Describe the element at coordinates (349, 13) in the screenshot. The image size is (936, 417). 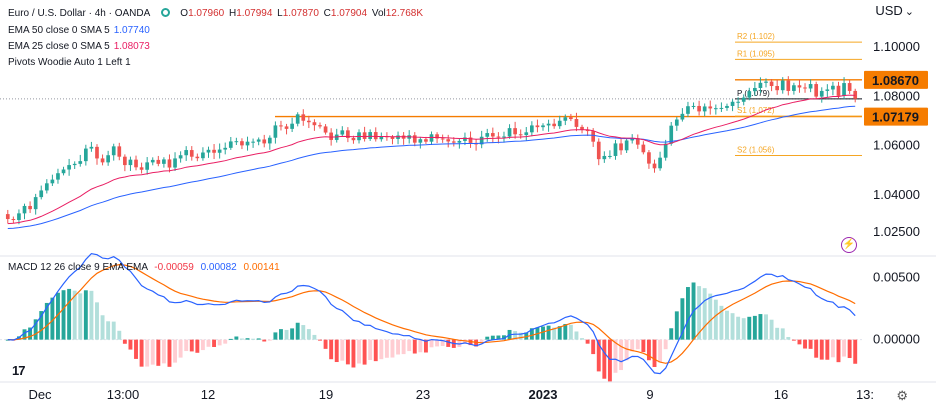
I see `ohlc-close-value: 1.07904` at that location.